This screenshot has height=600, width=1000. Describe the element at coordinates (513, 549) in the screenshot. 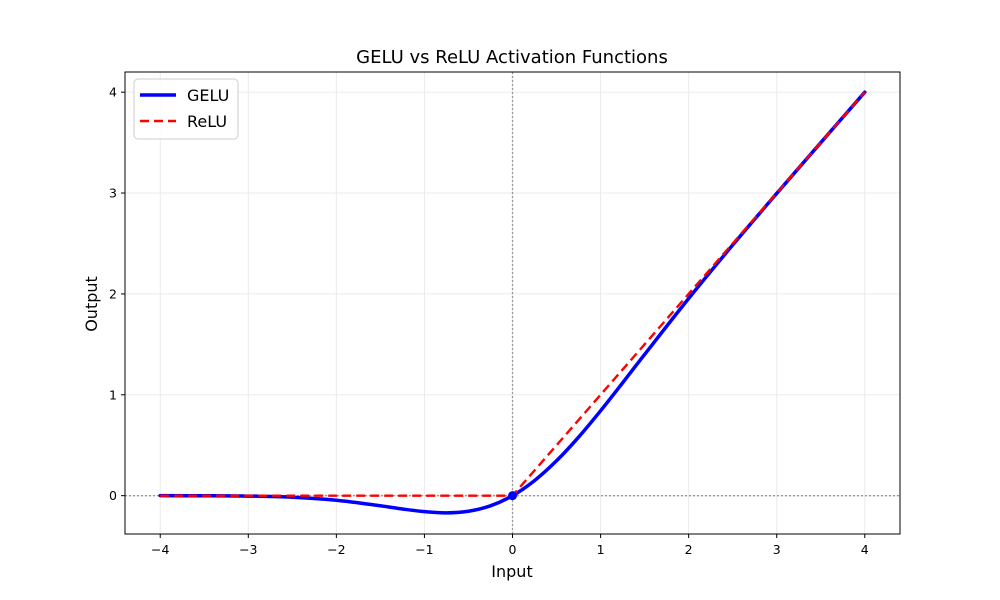

I see `x-tick-label: 0` at that location.